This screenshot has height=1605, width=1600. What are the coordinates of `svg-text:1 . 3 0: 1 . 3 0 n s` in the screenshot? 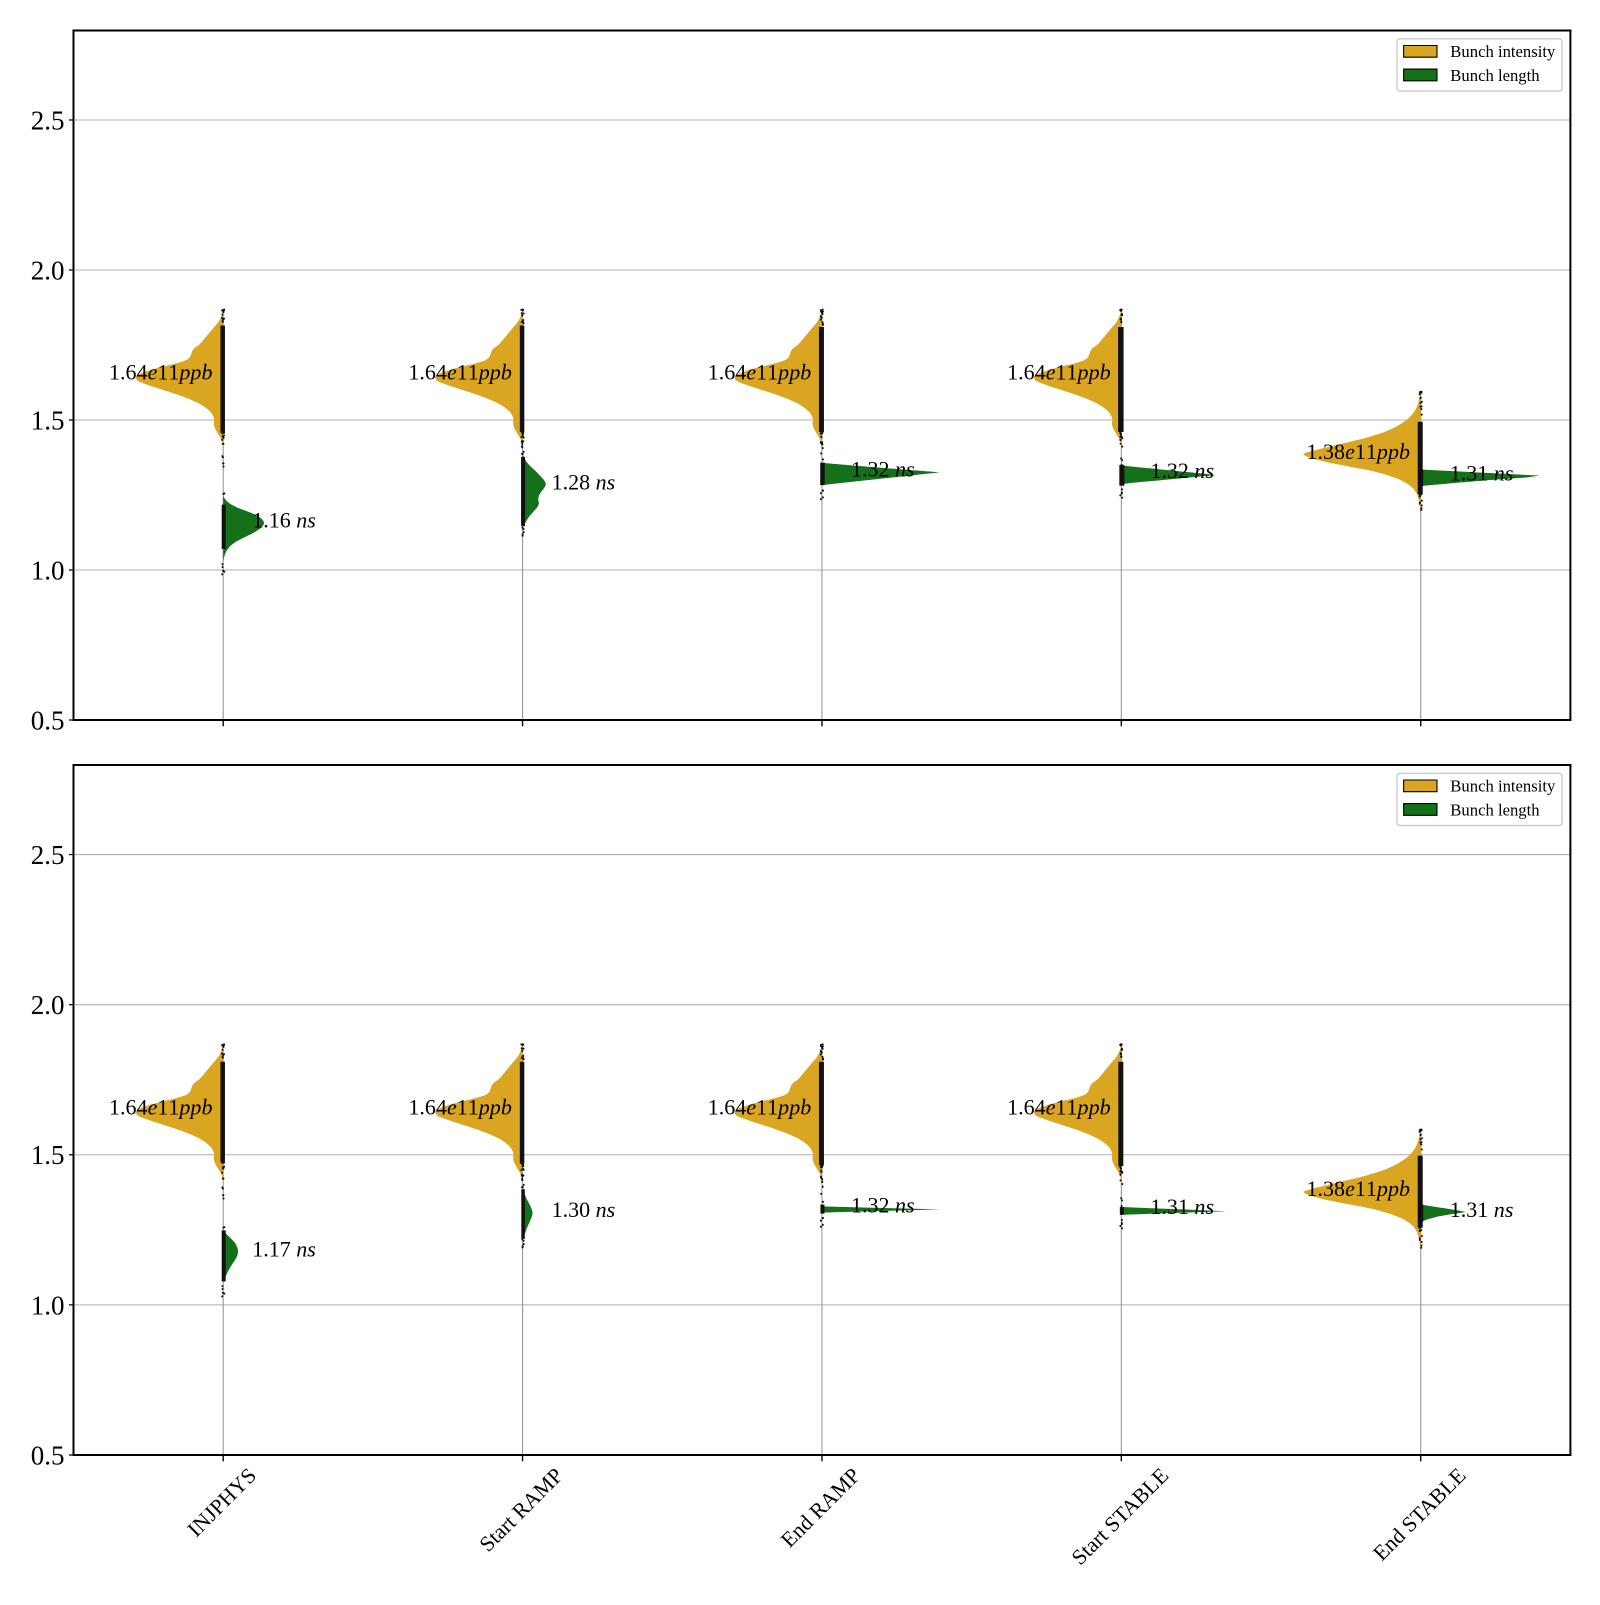 It's located at (584, 1209).